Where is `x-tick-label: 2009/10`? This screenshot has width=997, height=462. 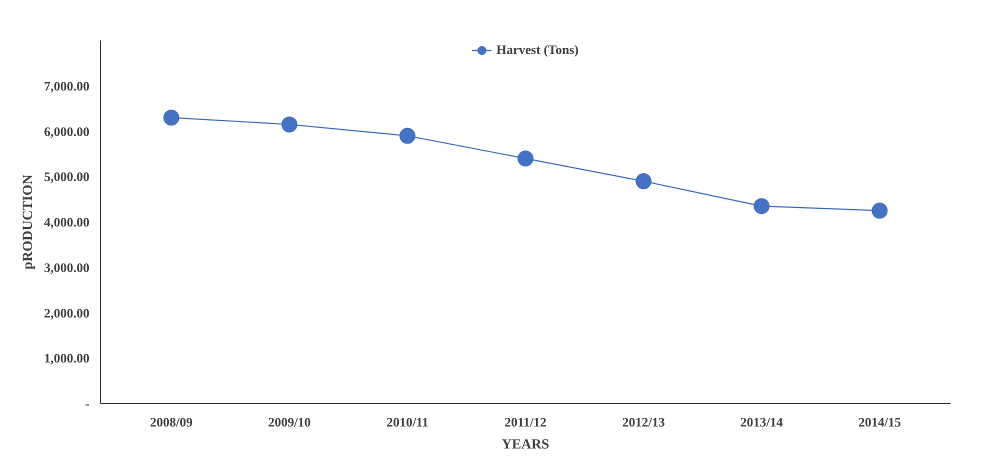
x-tick-label: 2009/10 is located at coordinates (289, 422).